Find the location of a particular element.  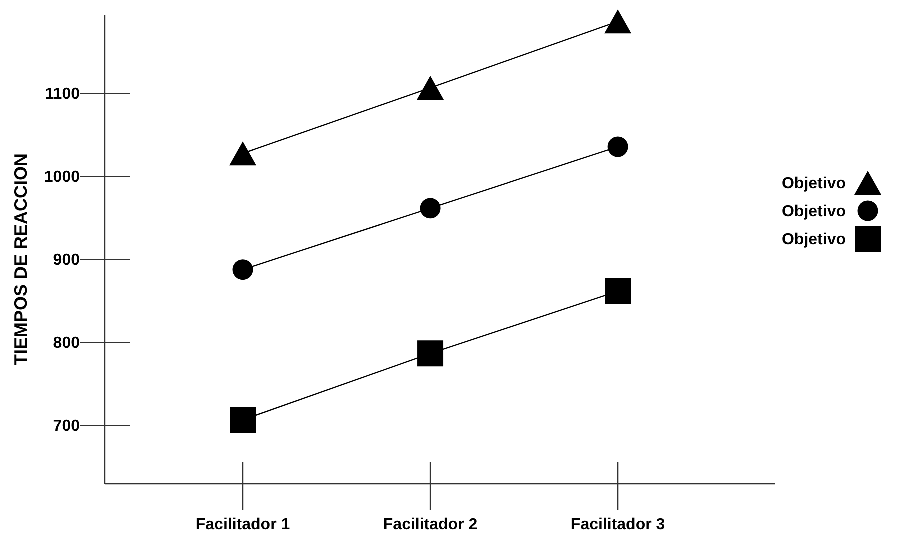

y-axis-title: TIEMPOS DE REACCION is located at coordinates (21, 259).